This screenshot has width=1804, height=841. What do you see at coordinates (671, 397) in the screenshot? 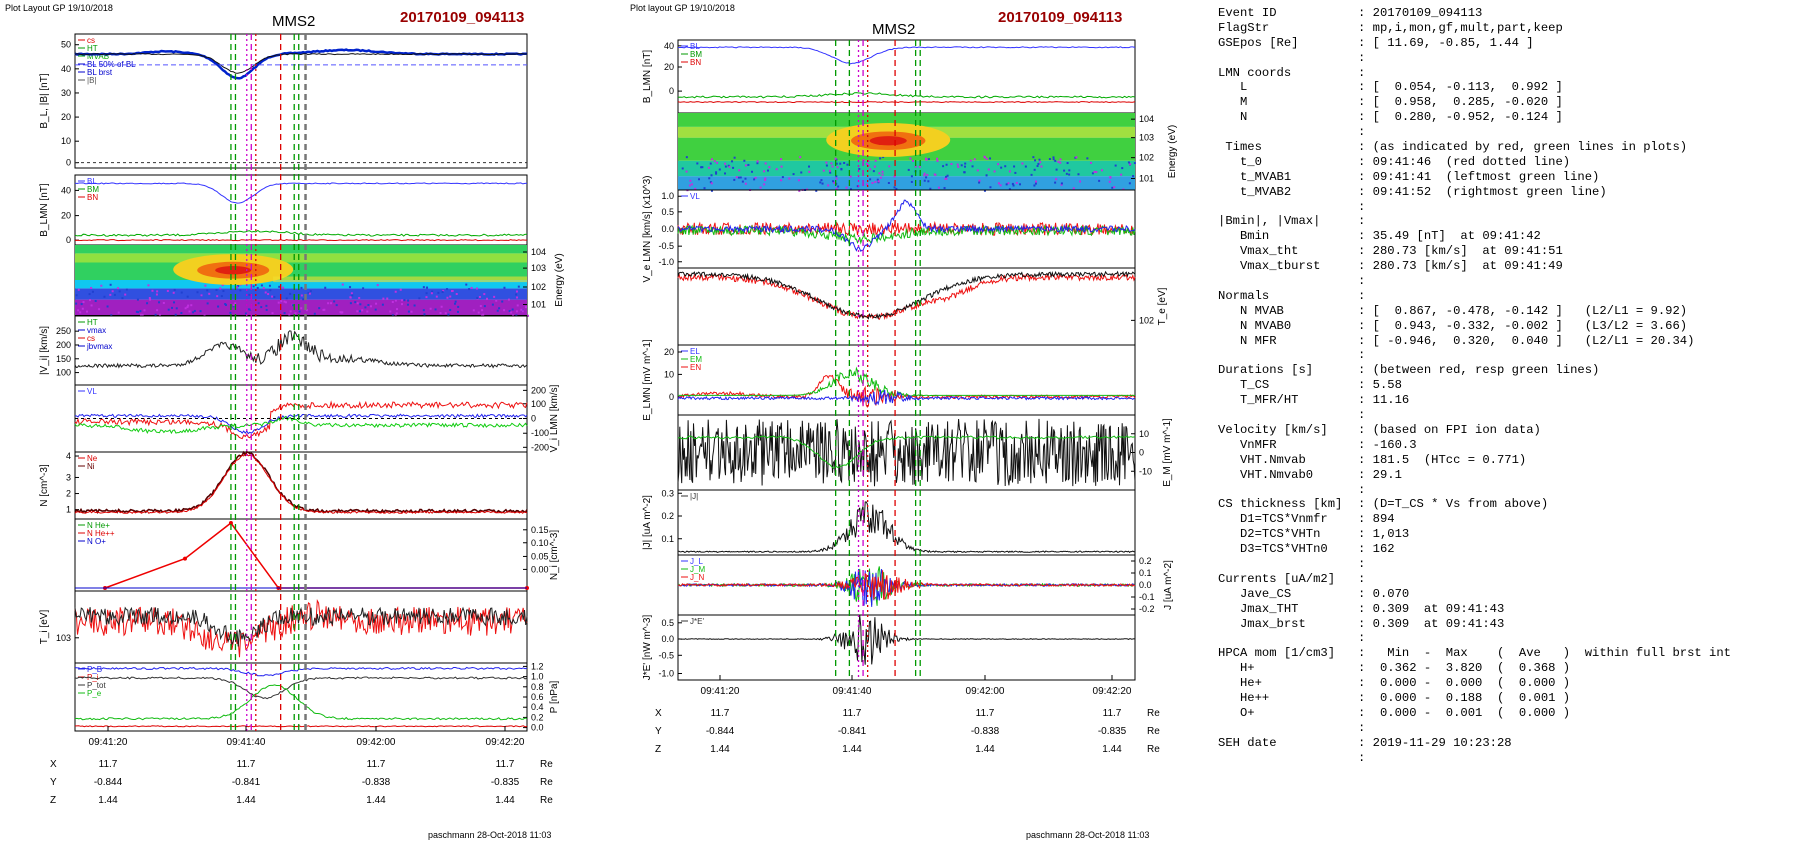
I see `mid-ytick-label: 0` at bounding box center [671, 397].